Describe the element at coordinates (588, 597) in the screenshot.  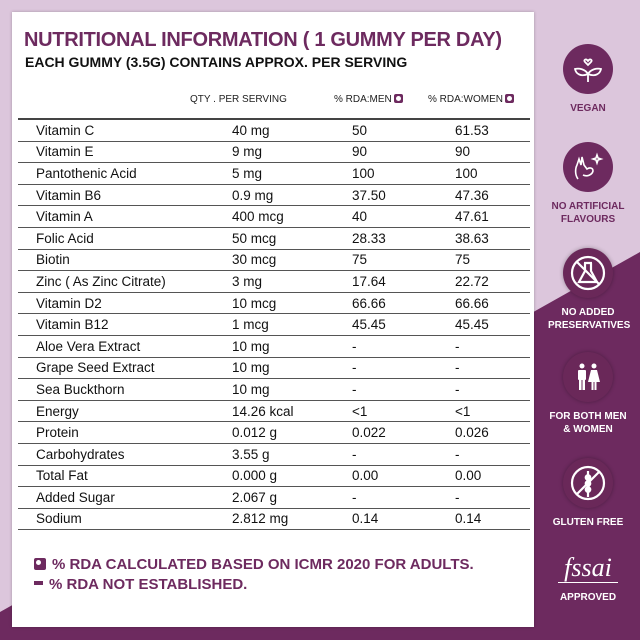
I see `badge-label: APPROVED` at that location.